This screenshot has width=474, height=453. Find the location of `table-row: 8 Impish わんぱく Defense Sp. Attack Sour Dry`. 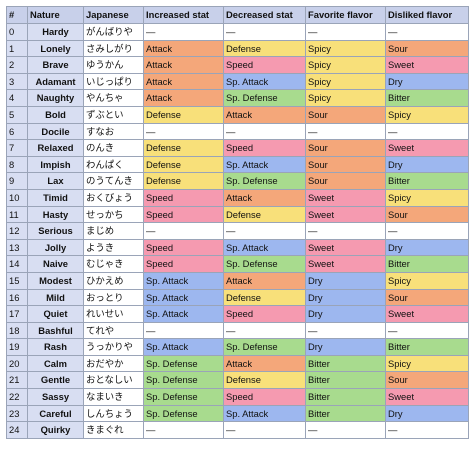

table-row: 8 Impish わんぱく Defense Sp. Attack Sour Dry is located at coordinates (237, 164).